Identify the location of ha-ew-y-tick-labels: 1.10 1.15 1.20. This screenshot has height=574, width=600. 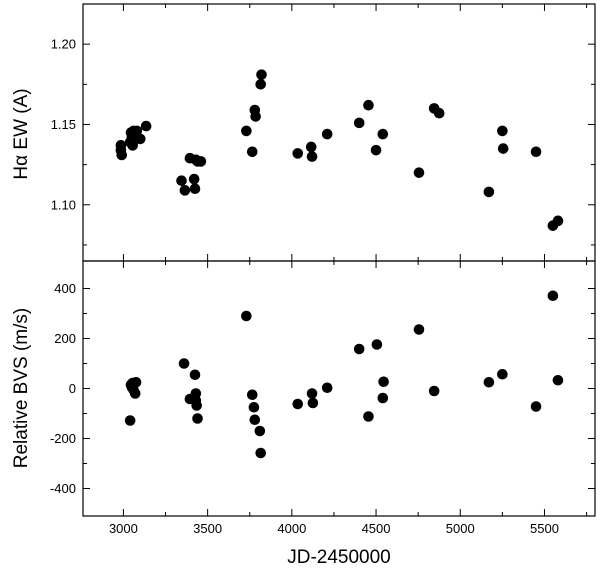
(63, 125).